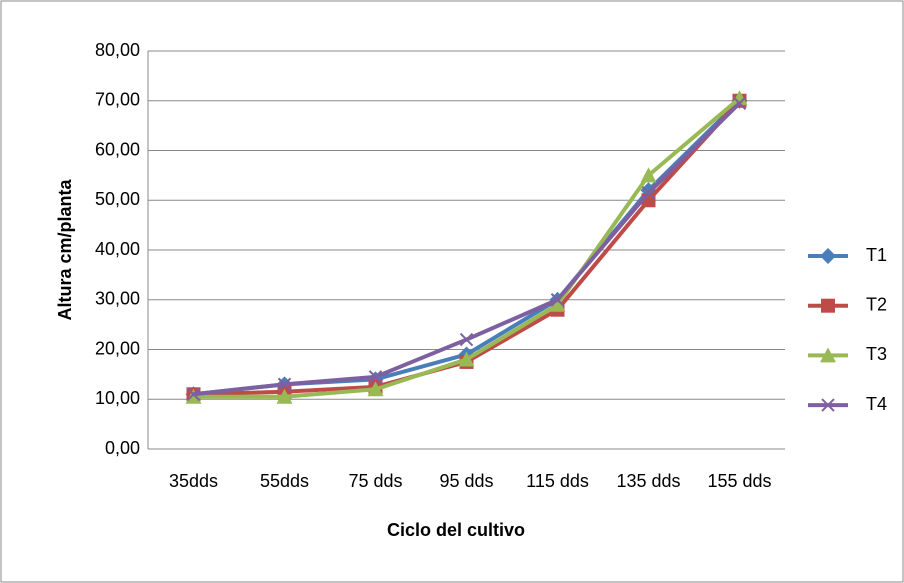 This screenshot has width=904, height=583. Describe the element at coordinates (117, 348) in the screenshot. I see `y-tick-label: 20,00` at that location.